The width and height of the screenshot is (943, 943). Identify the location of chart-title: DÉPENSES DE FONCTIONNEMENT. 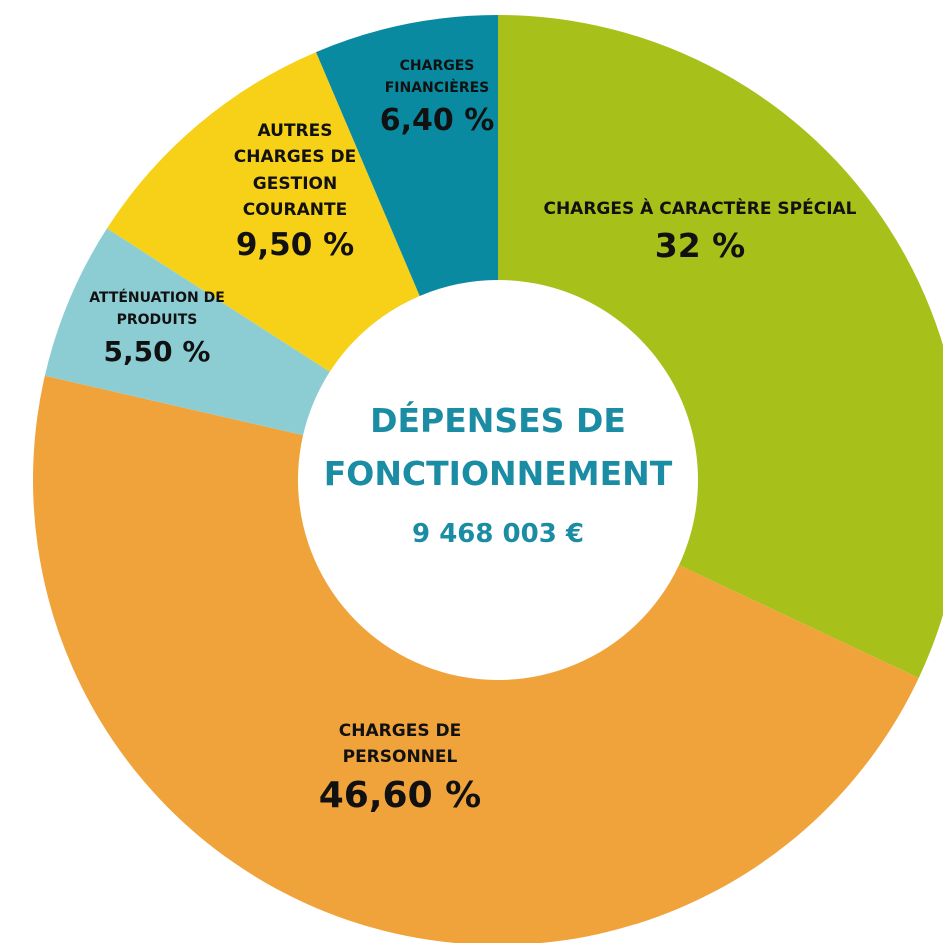
(498, 447).